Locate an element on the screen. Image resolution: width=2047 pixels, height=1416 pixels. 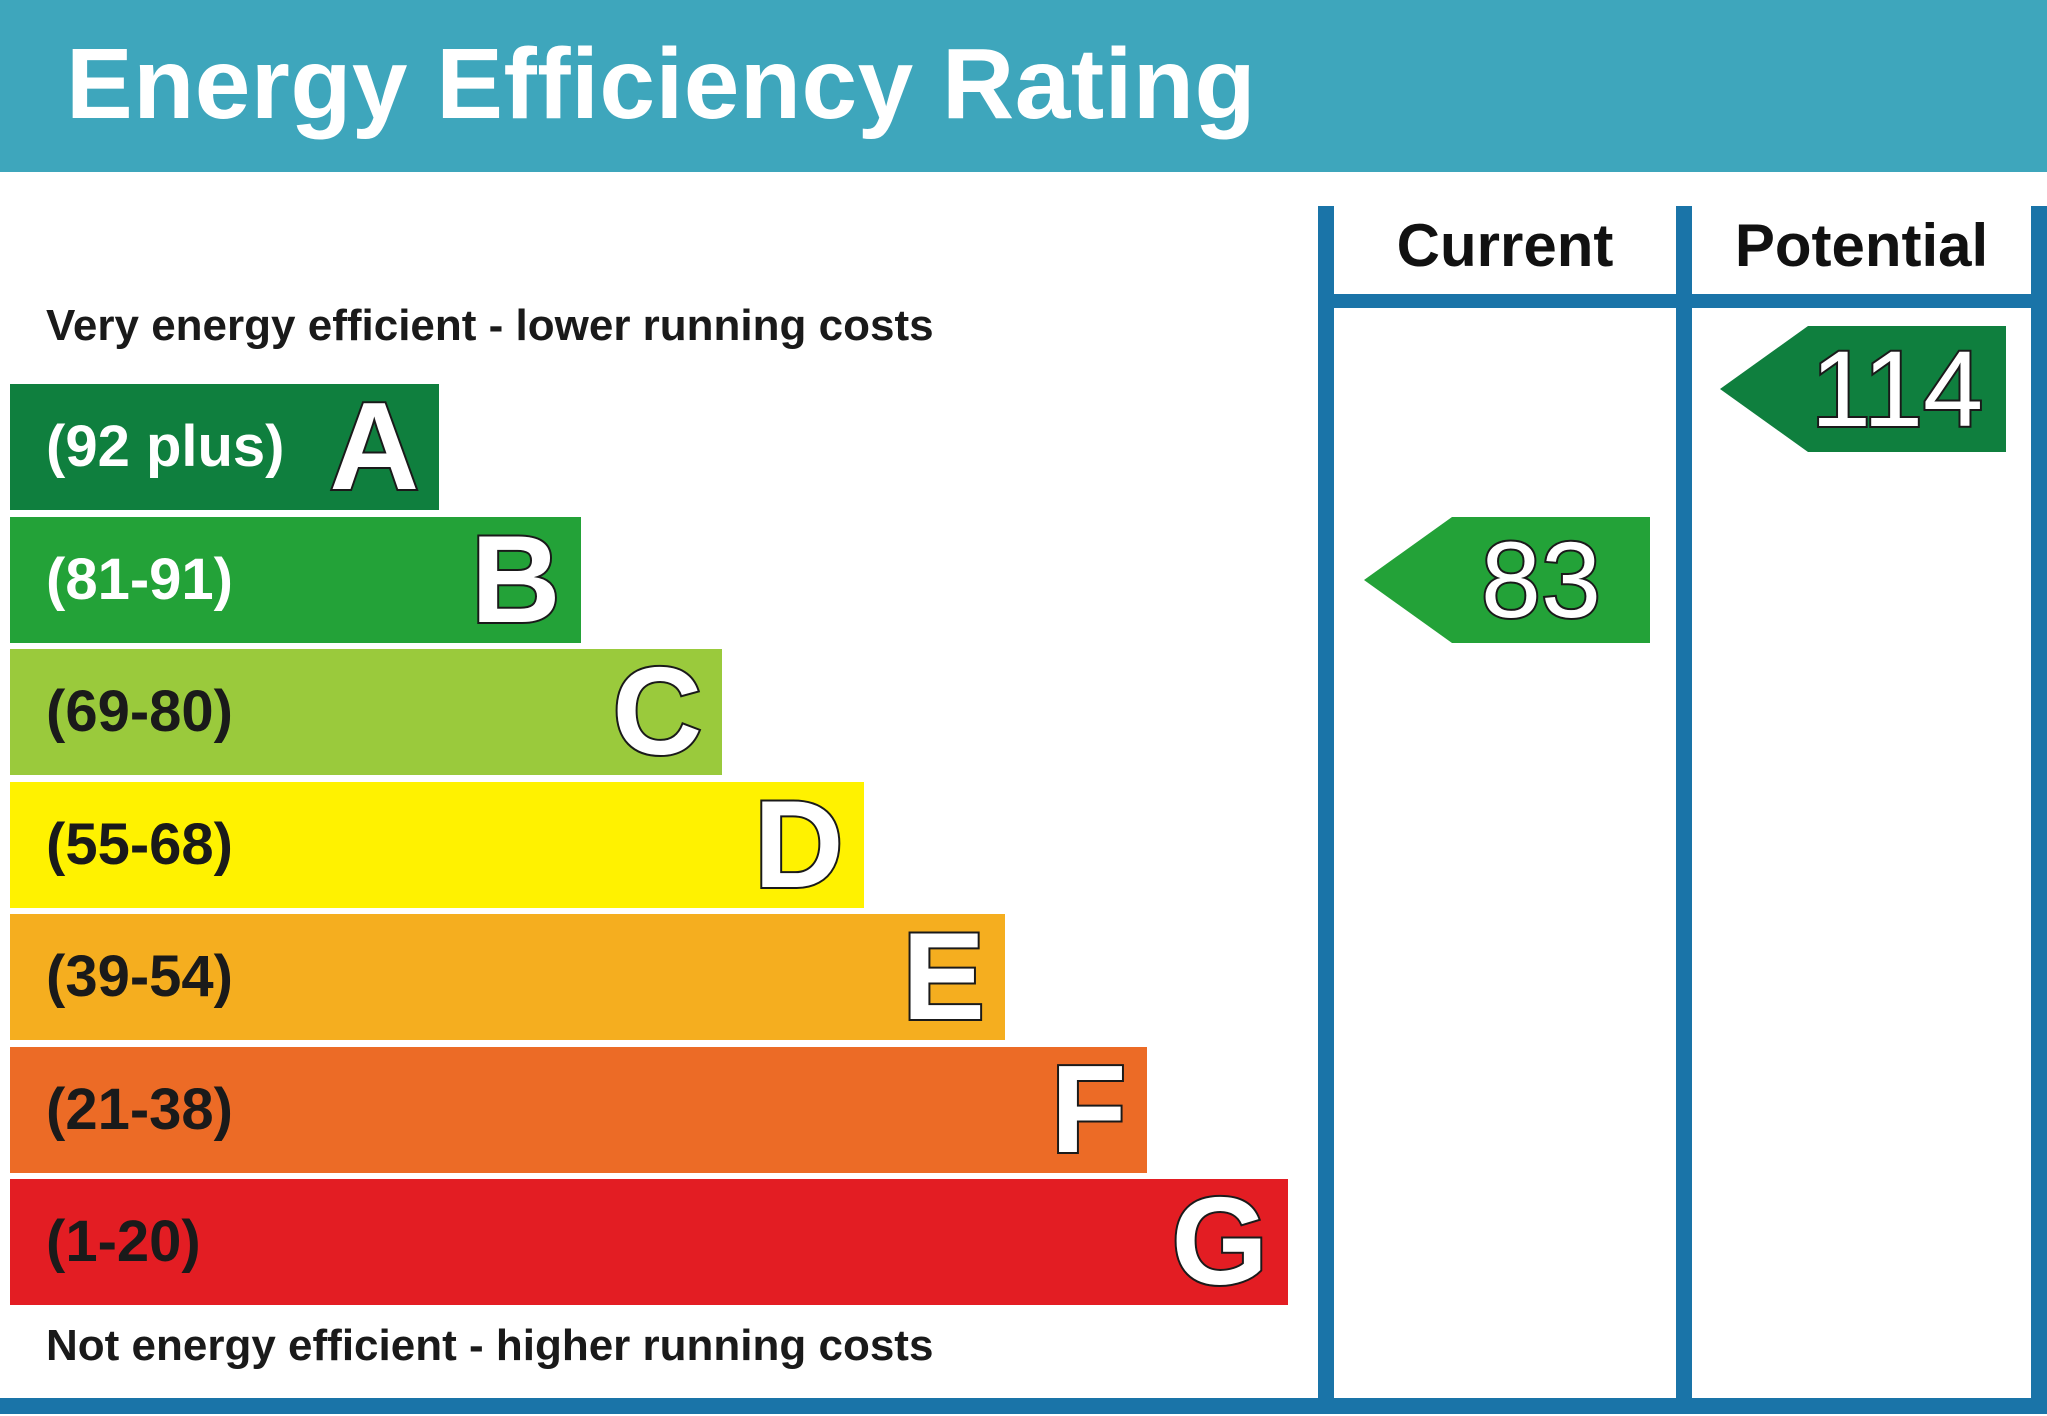
band-a: (92 plus) A is located at coordinates (224, 447).